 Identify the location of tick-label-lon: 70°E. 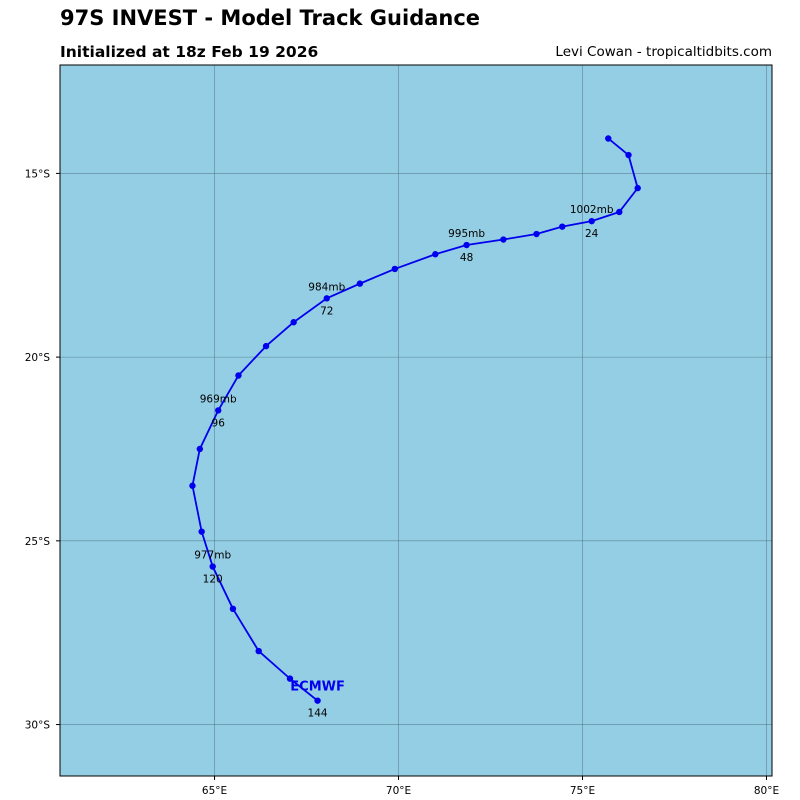
(398, 791).